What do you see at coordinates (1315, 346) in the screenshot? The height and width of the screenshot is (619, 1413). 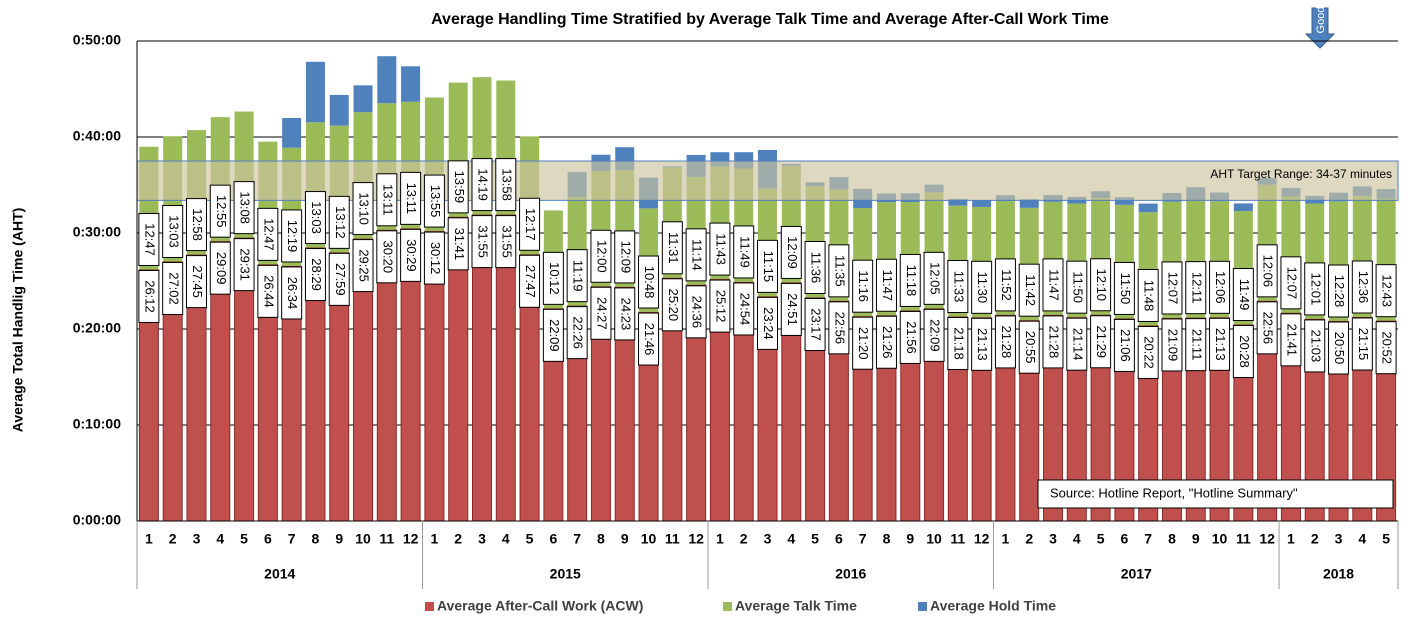 I see `data-label: 21:03` at bounding box center [1315, 346].